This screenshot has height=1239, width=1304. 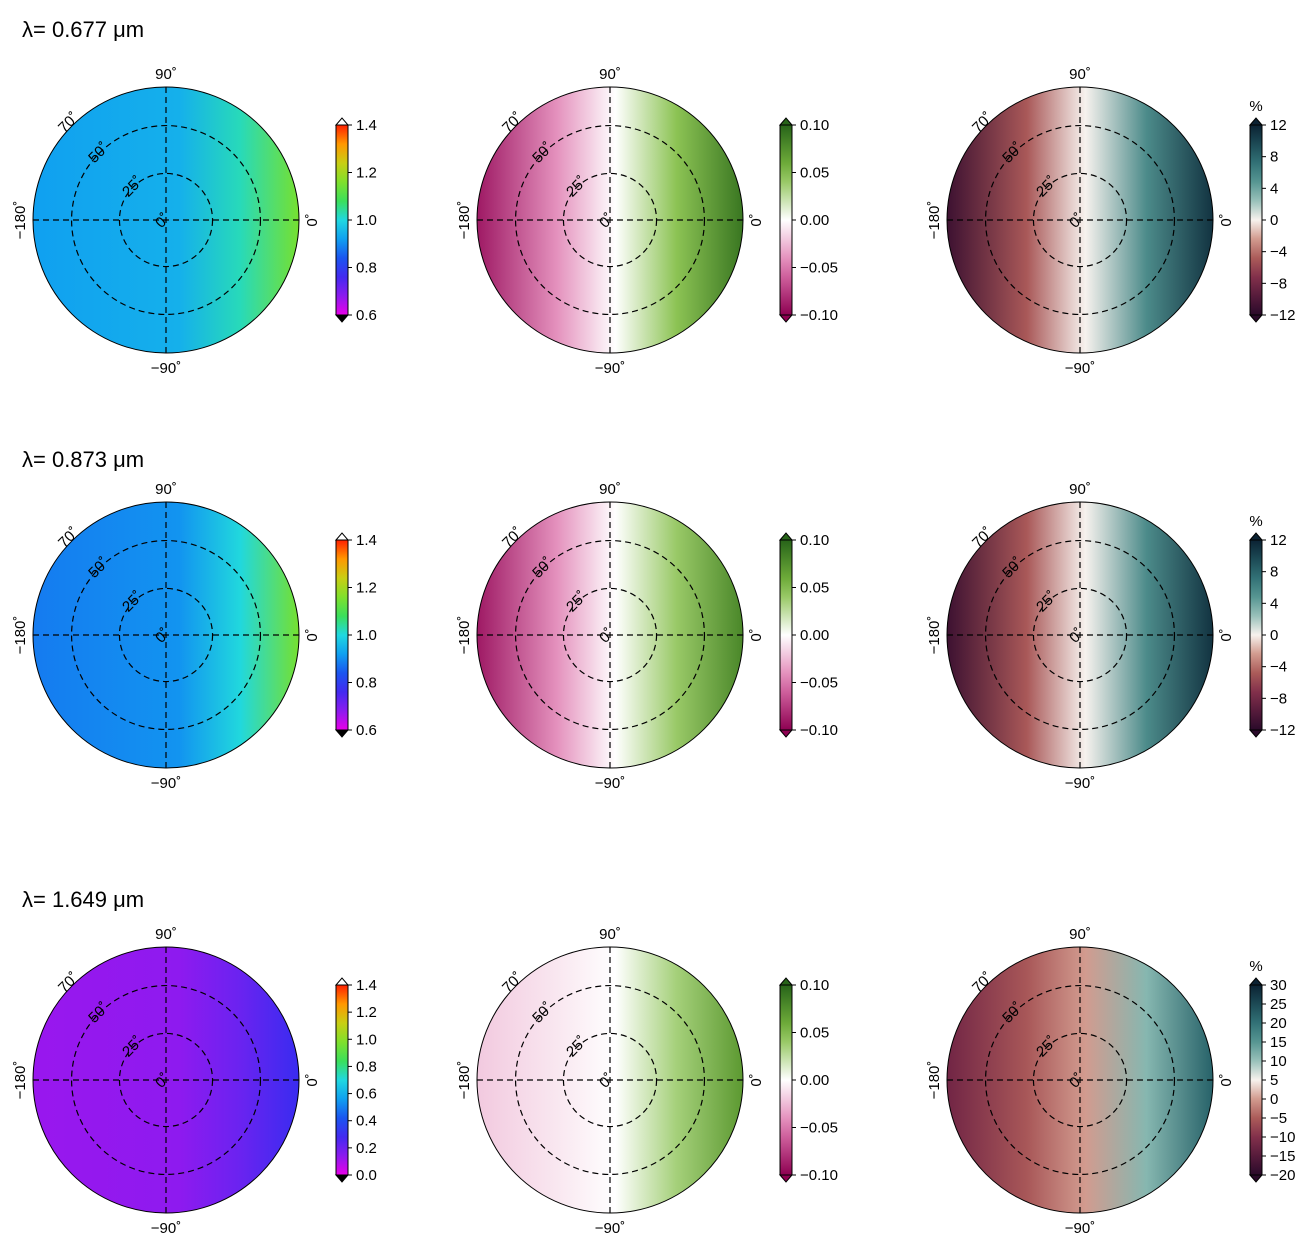 What do you see at coordinates (1278, 1118) in the screenshot?
I see `colorbar-tick-label: −5` at bounding box center [1278, 1118].